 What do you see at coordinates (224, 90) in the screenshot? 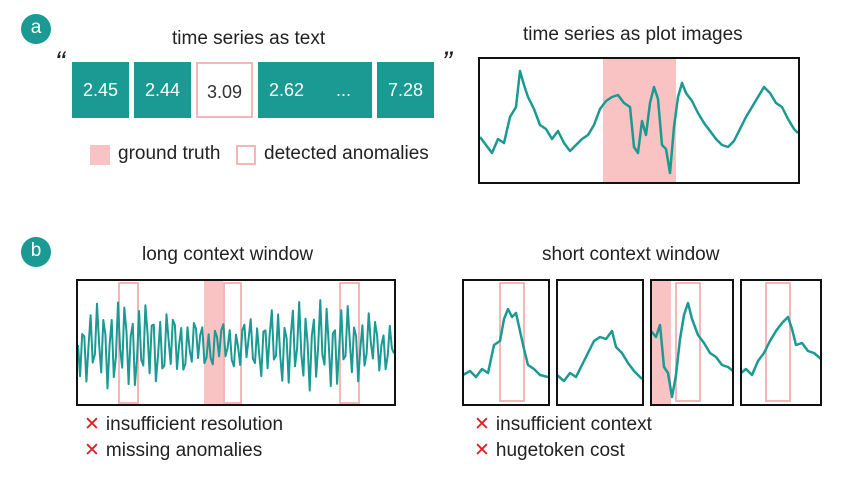
I see `detected-anomaly-token: 3.09` at bounding box center [224, 90].